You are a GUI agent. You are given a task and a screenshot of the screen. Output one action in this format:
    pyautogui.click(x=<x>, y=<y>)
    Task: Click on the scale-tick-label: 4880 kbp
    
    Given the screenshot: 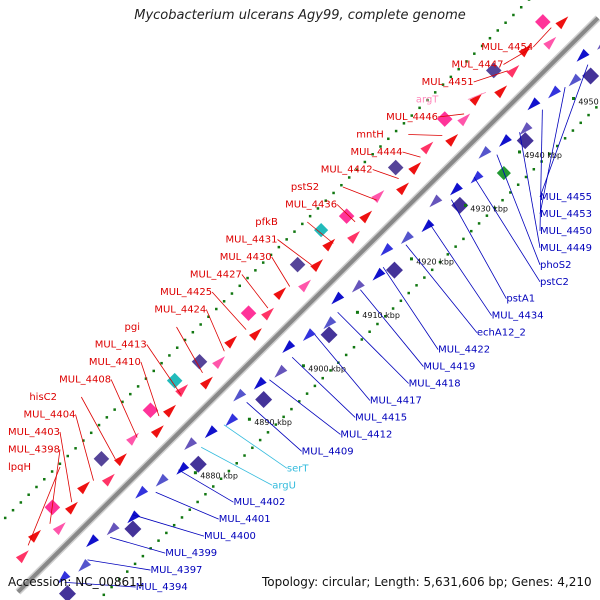 What is the action you would take?
    pyautogui.click(x=219, y=476)
    